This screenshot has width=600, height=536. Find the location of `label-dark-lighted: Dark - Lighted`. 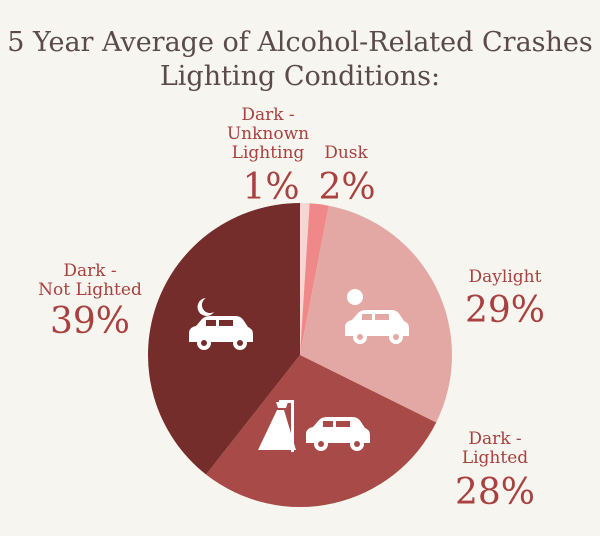

label-dark-lighted: Dark - Lighted is located at coordinates (495, 449).